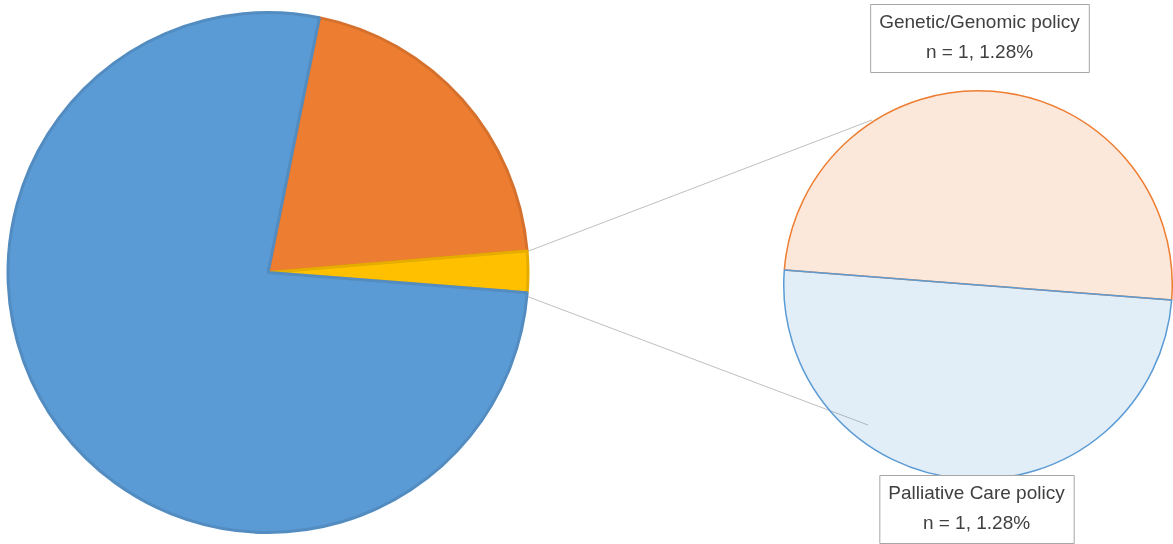 The image size is (1173, 544). I want to click on slice-label: Genetic/Genomic policy, so click(980, 22).